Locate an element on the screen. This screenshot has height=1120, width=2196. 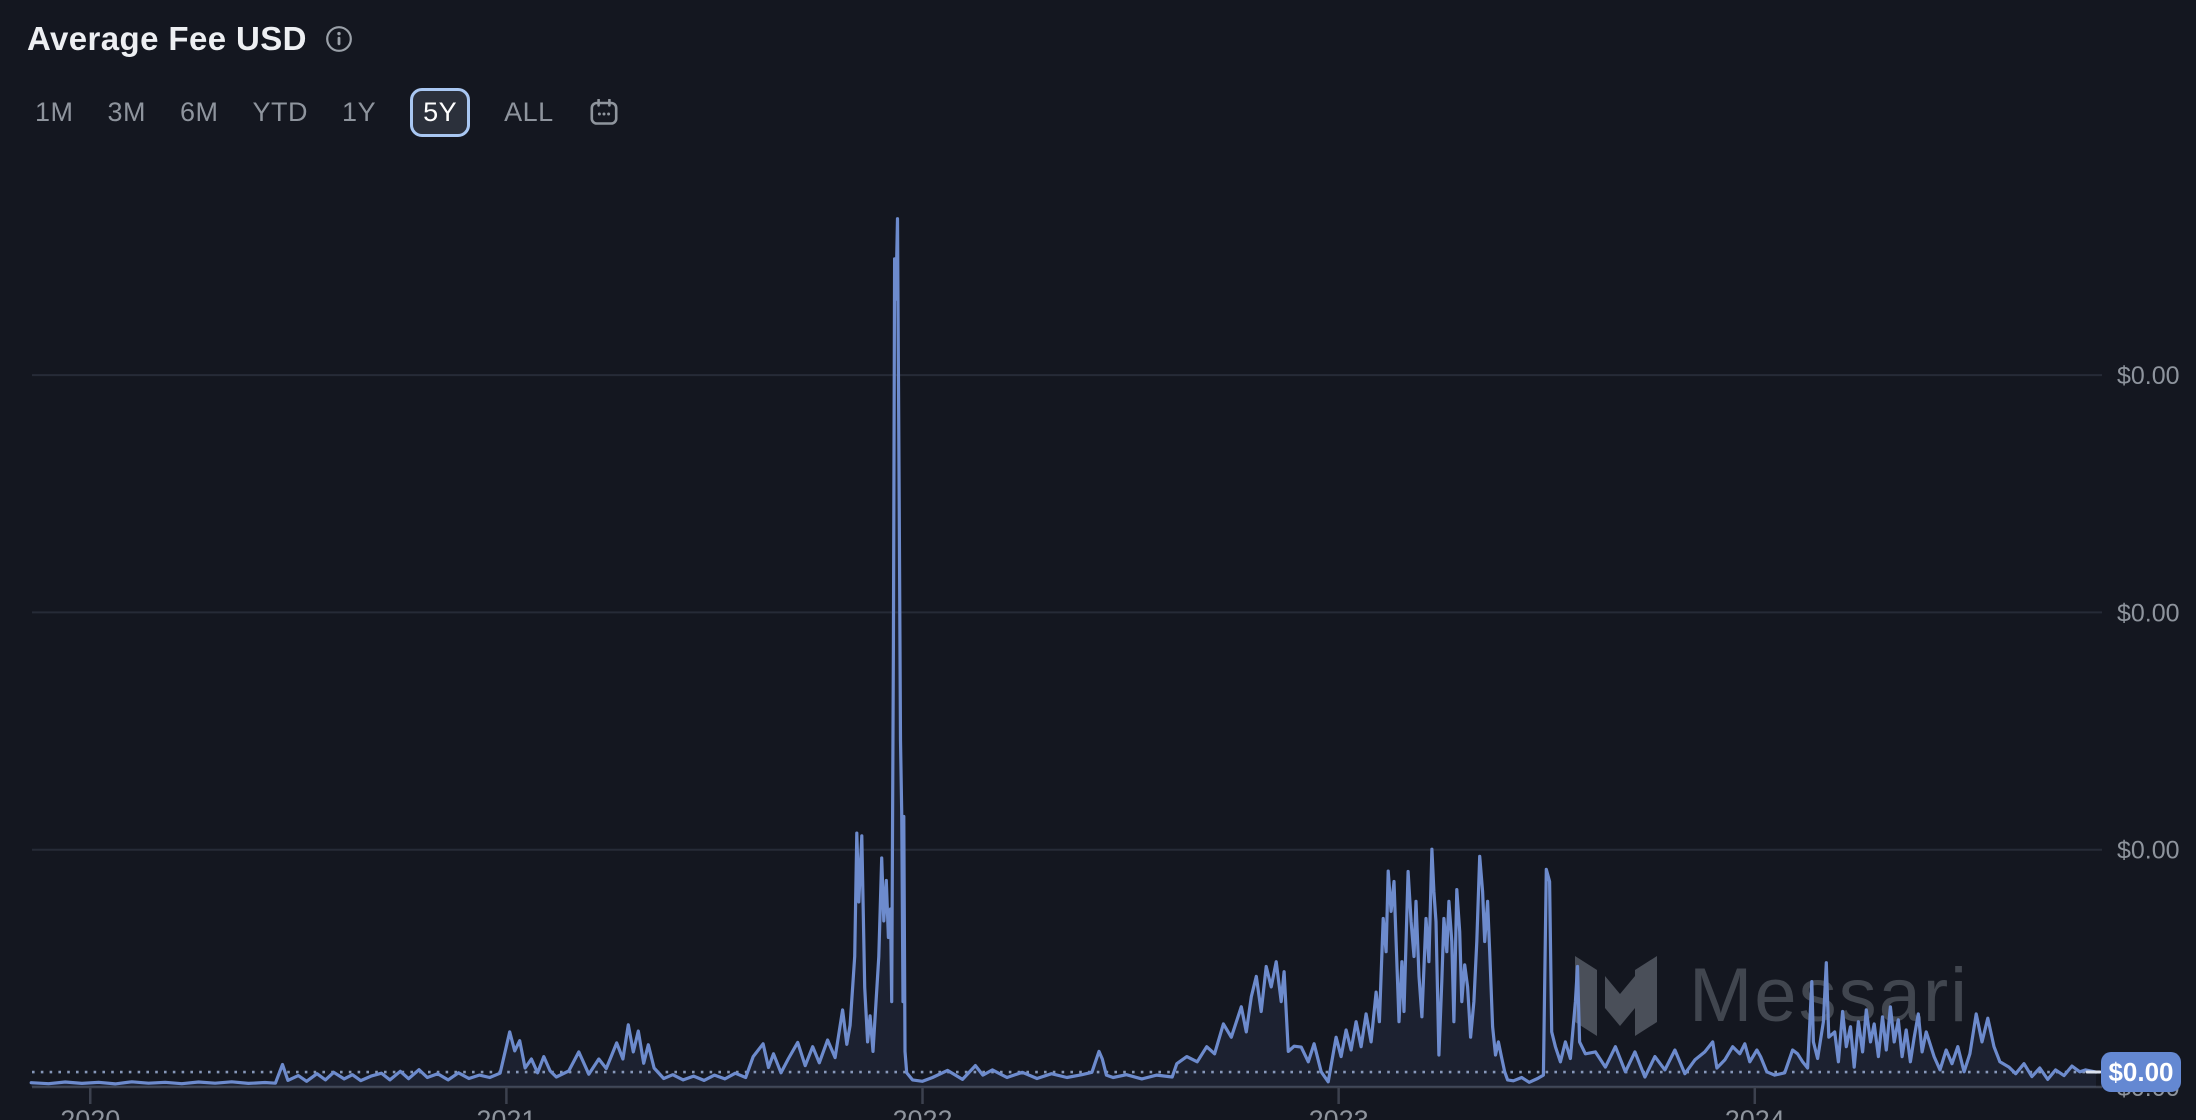
range-button-3m: 3M is located at coordinates (127, 112).